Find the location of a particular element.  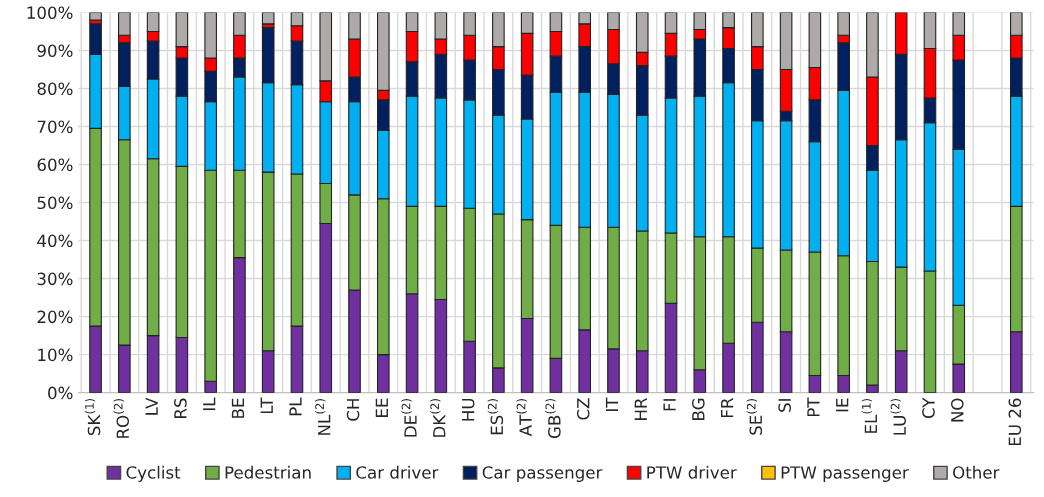

x-tick-label: FR is located at coordinates (727, 407).